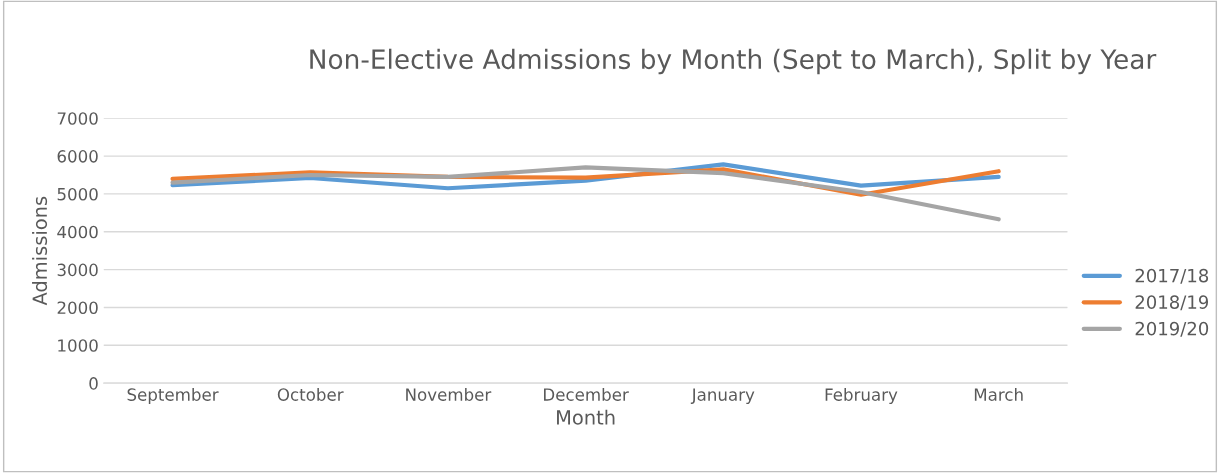 This screenshot has height=473, width=1220. What do you see at coordinates (78, 345) in the screenshot?
I see `y-tick-label: 1000` at bounding box center [78, 345].